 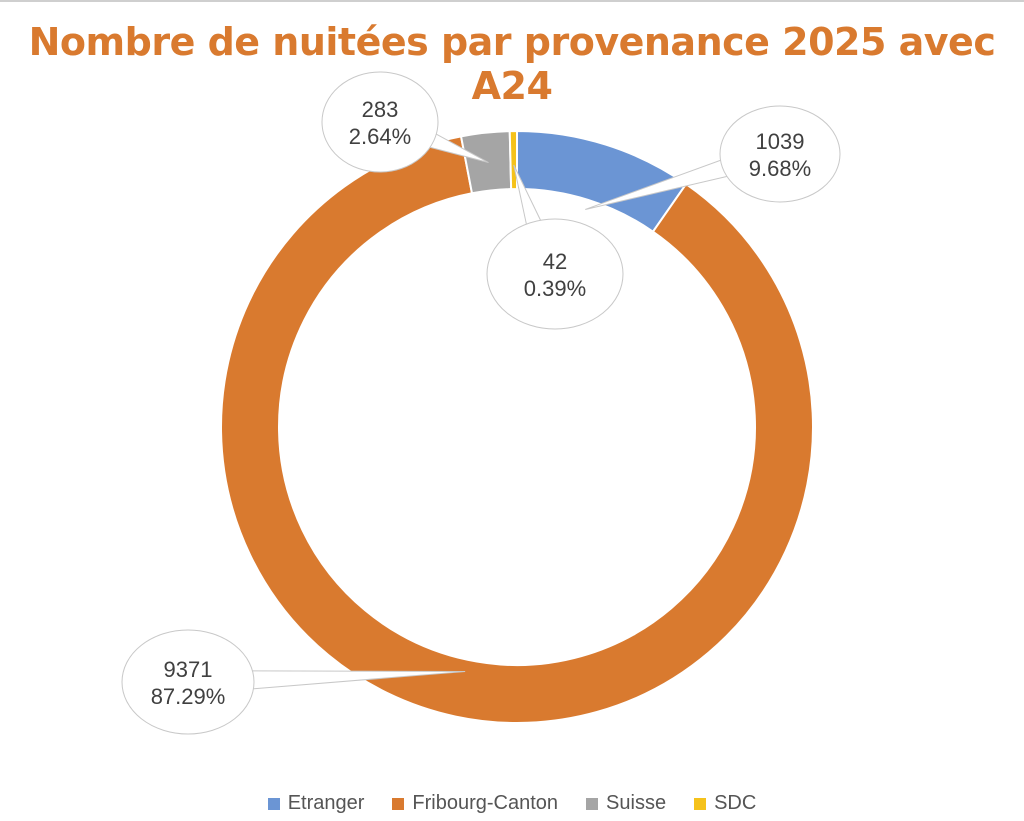 I want to click on data-label-value-etranger: 1039, so click(x=780, y=141).